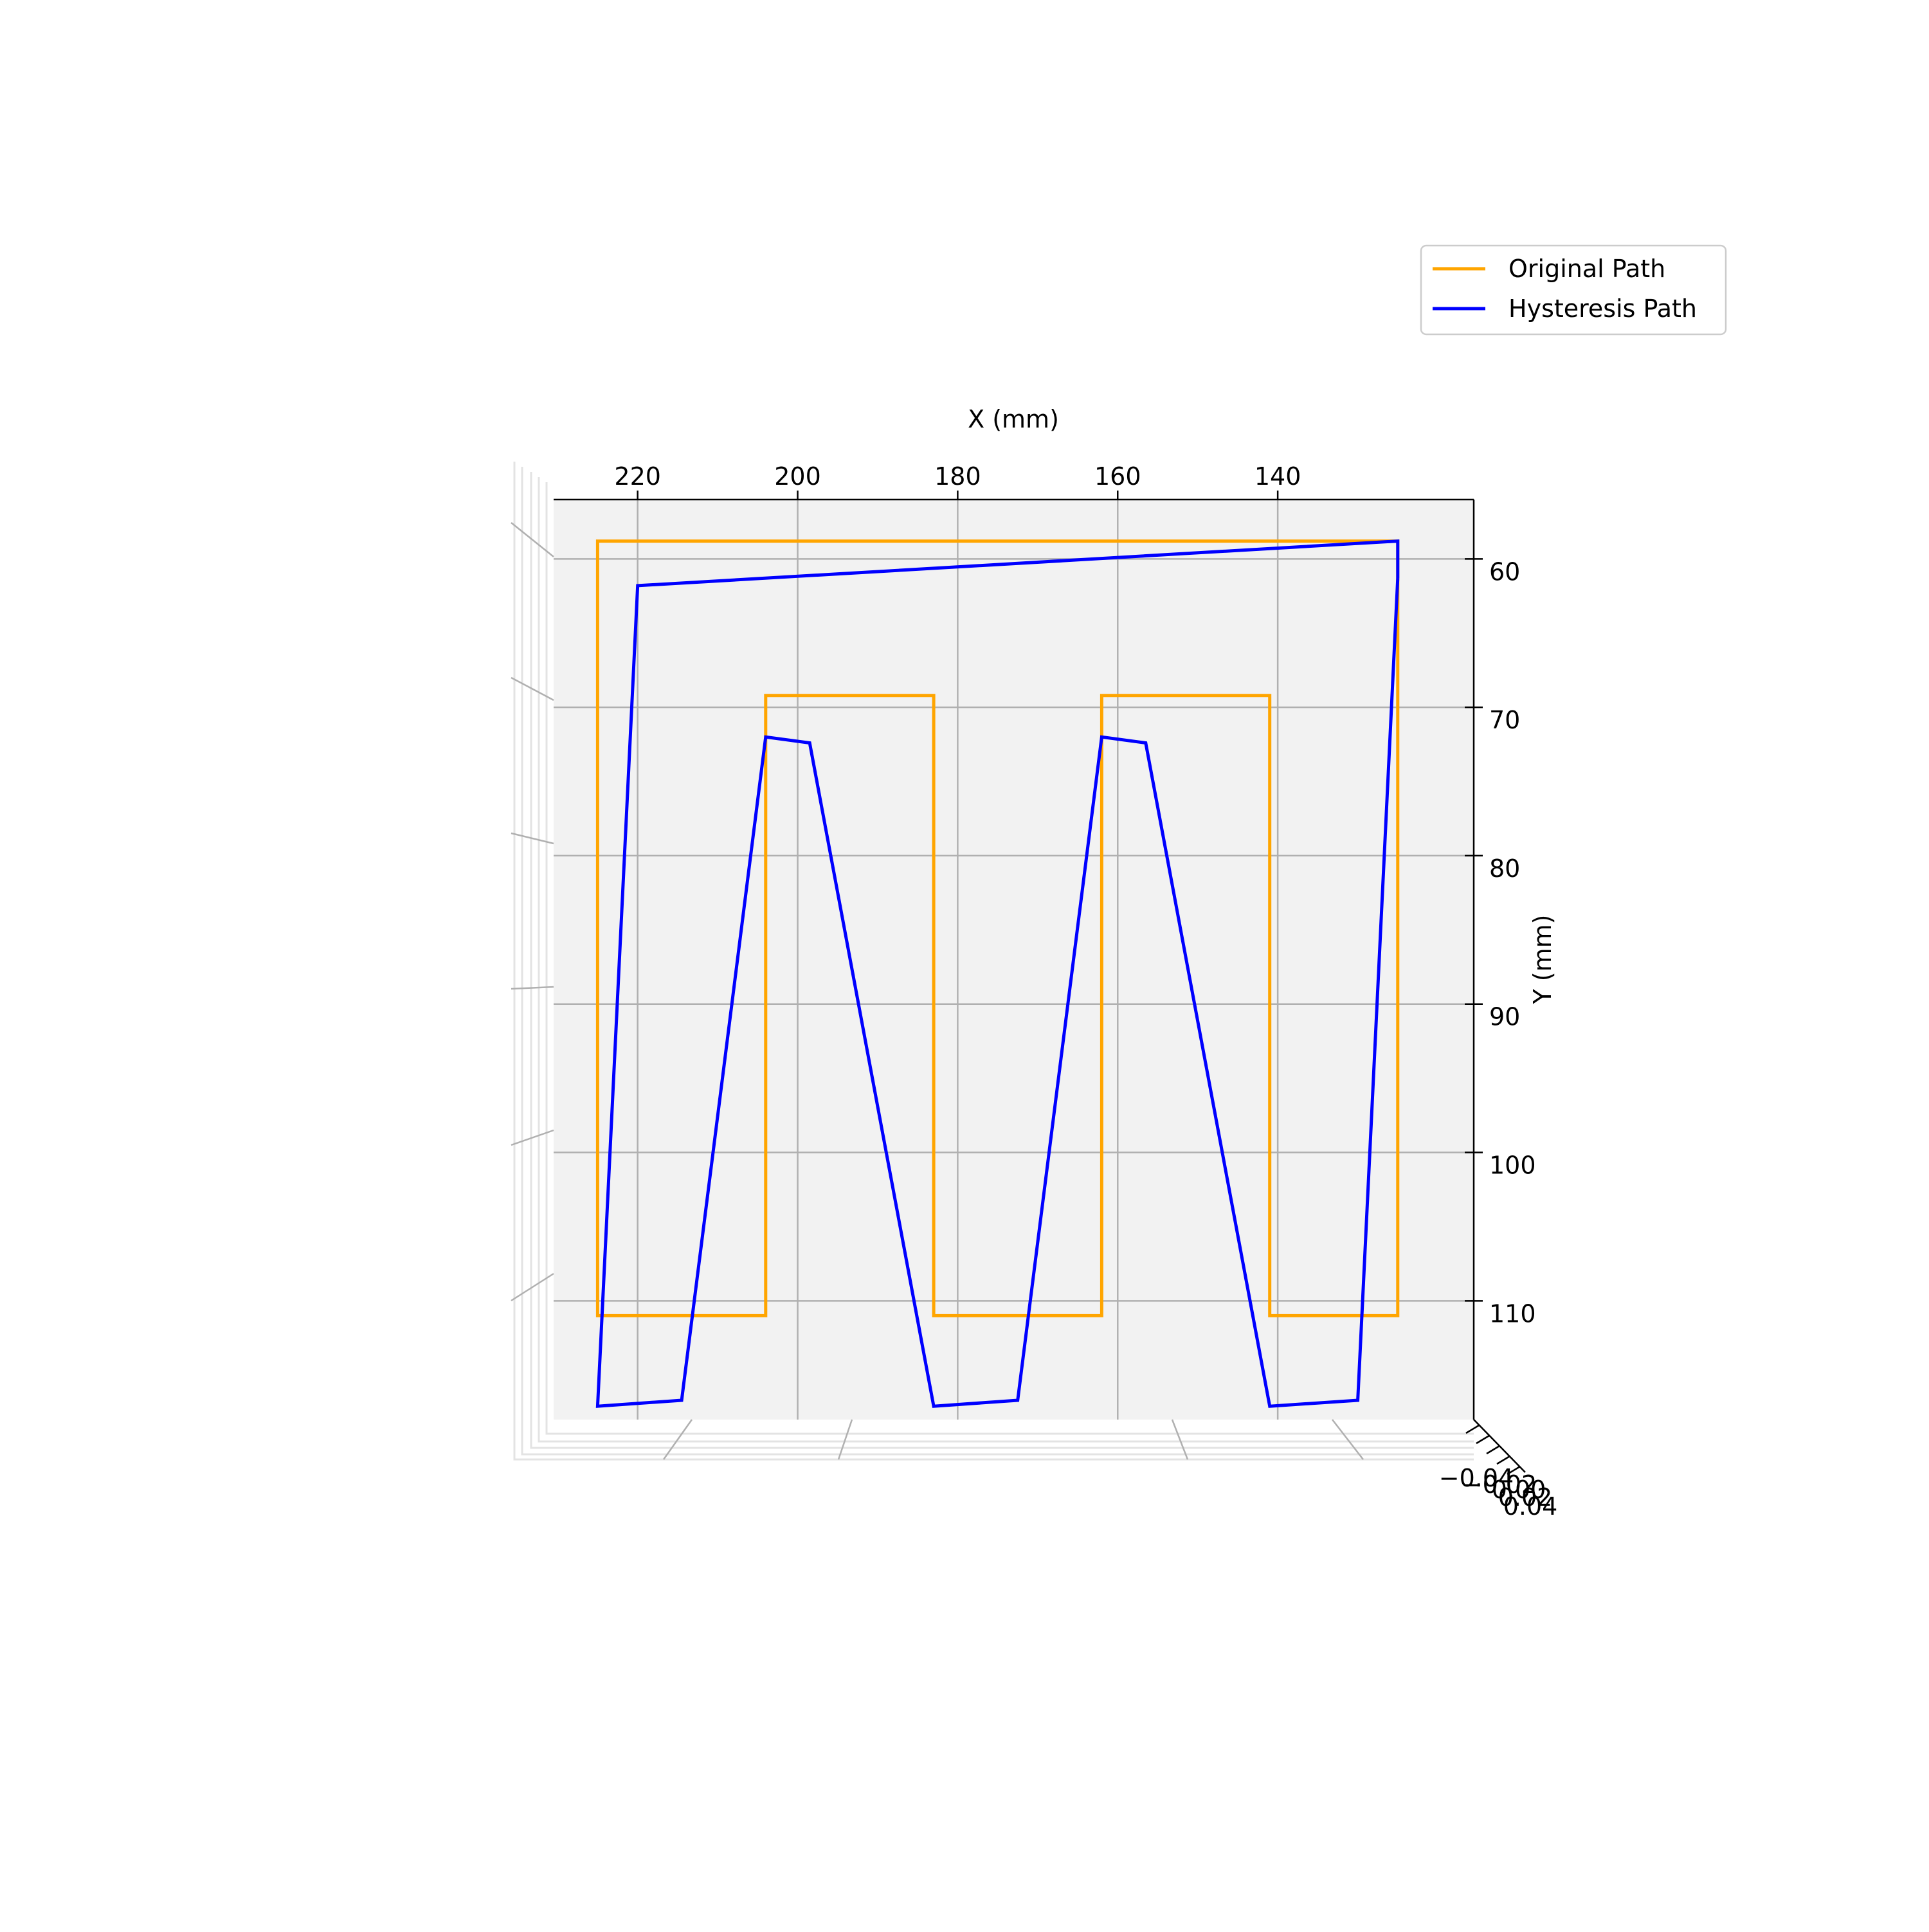  Describe the element at coordinates (1602, 308) in the screenshot. I see `legend-label-hysteresis: Hysteresis Path` at that location.